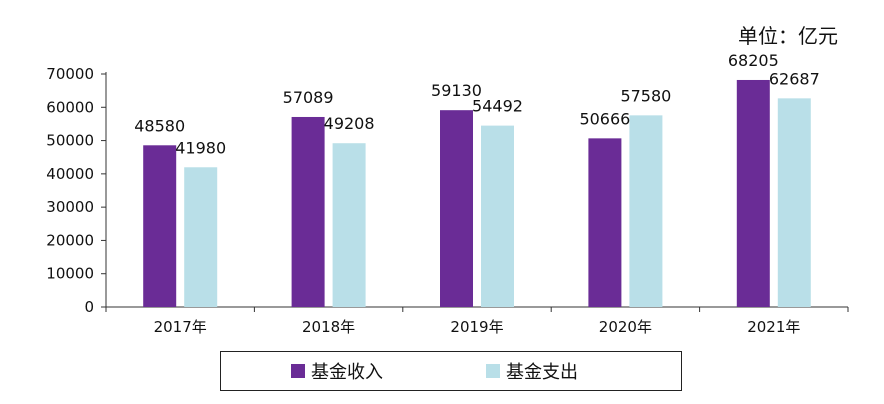 The width and height of the screenshot is (884, 404). Describe the element at coordinates (200, 147) in the screenshot. I see `data-label: 41980` at that location.